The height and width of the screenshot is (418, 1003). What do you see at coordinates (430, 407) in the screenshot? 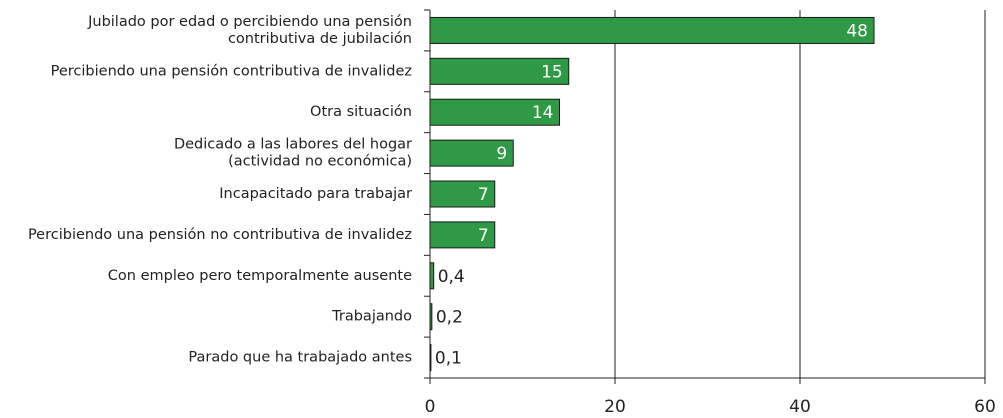
I see `x-tick-label: 0` at bounding box center [430, 407].